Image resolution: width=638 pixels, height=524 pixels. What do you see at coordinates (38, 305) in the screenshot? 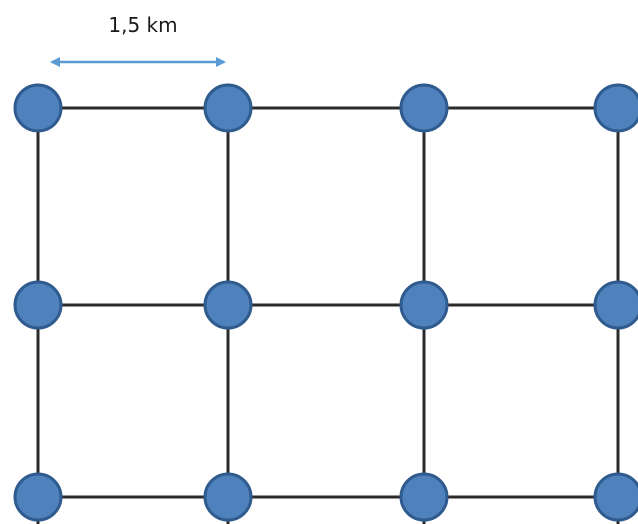
I see `intersection-node-r2-c1` at bounding box center [38, 305].